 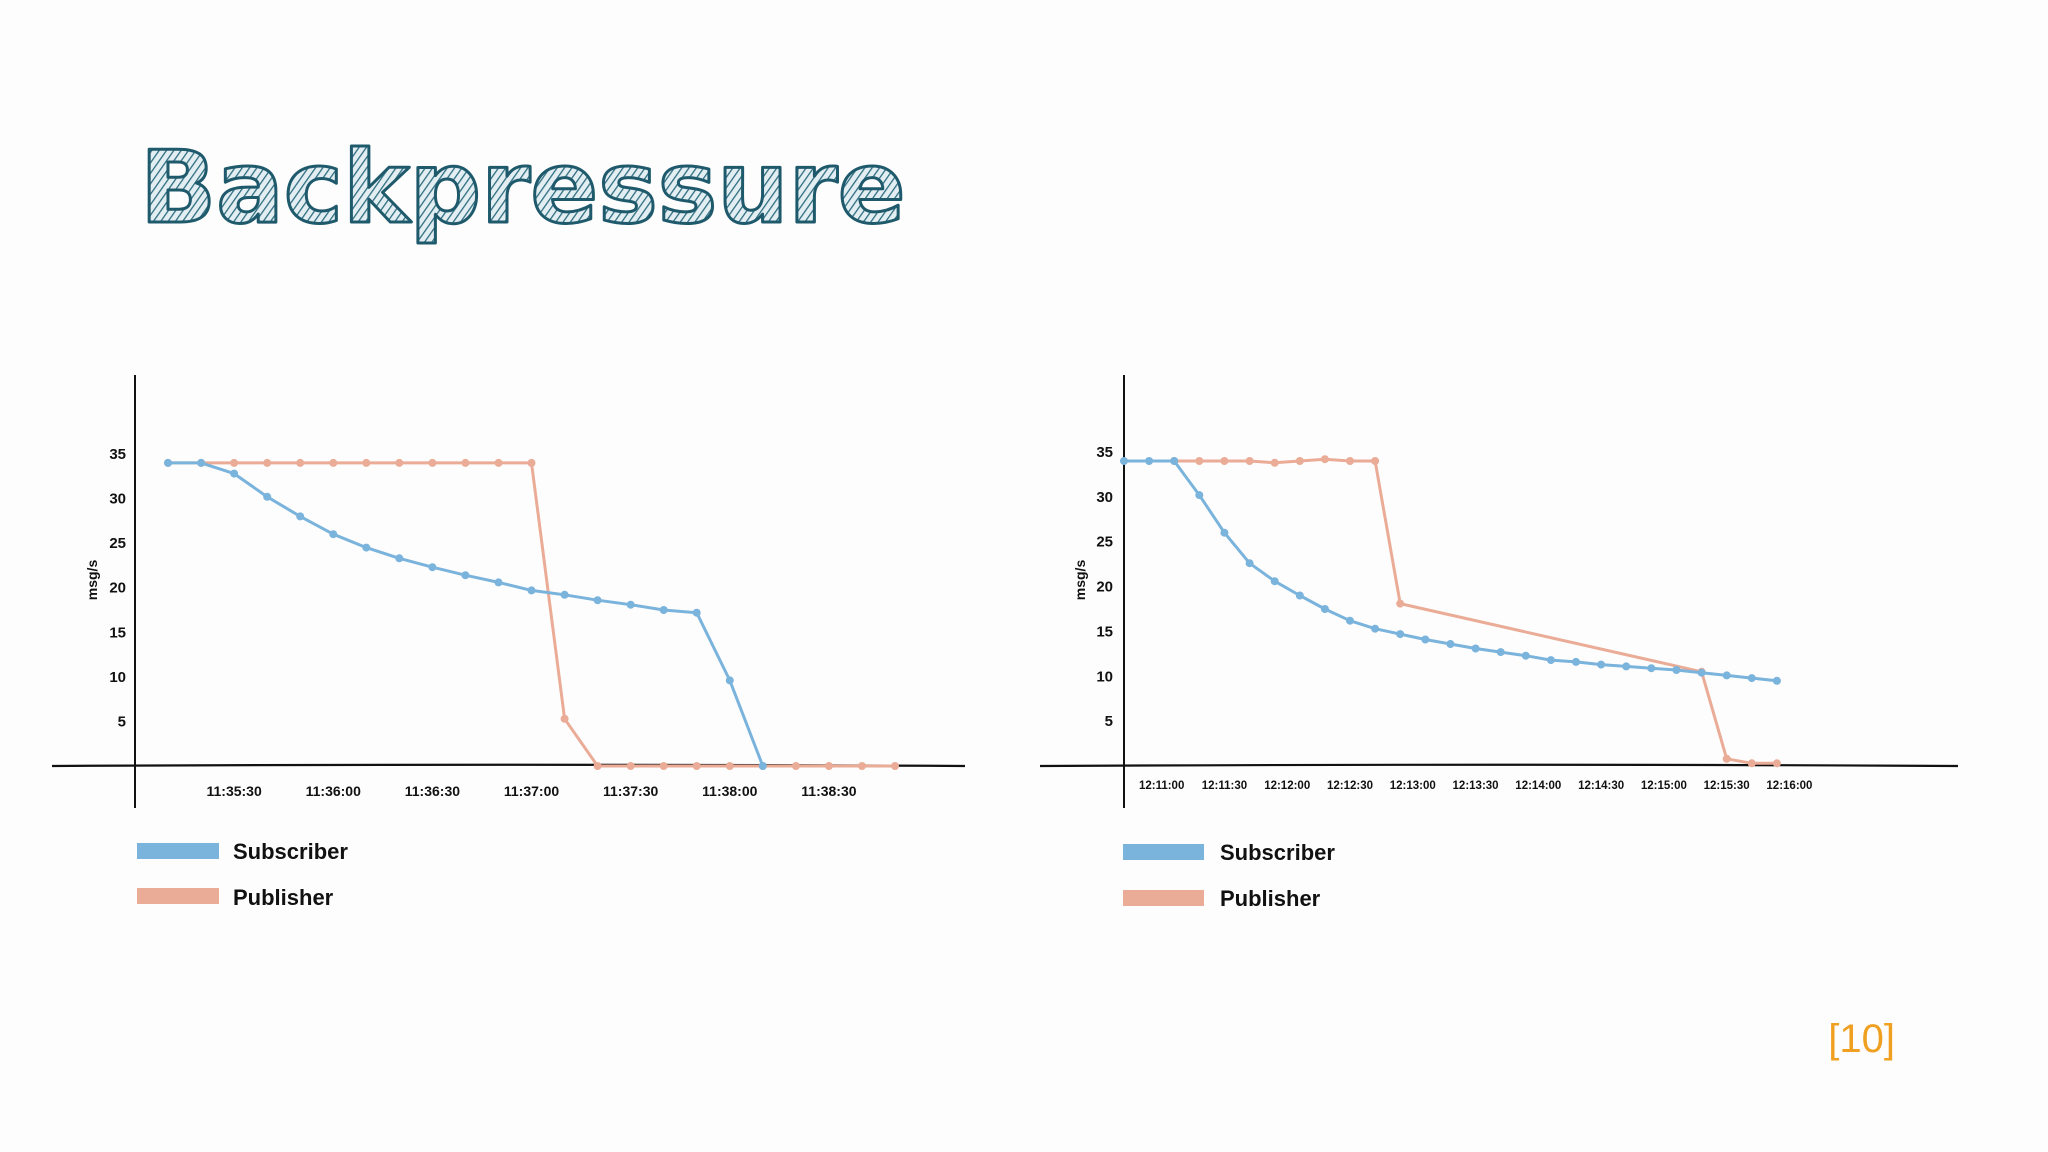 What do you see at coordinates (92, 580) in the screenshot?
I see `chart-left-y-axis-title: msg/s` at bounding box center [92, 580].